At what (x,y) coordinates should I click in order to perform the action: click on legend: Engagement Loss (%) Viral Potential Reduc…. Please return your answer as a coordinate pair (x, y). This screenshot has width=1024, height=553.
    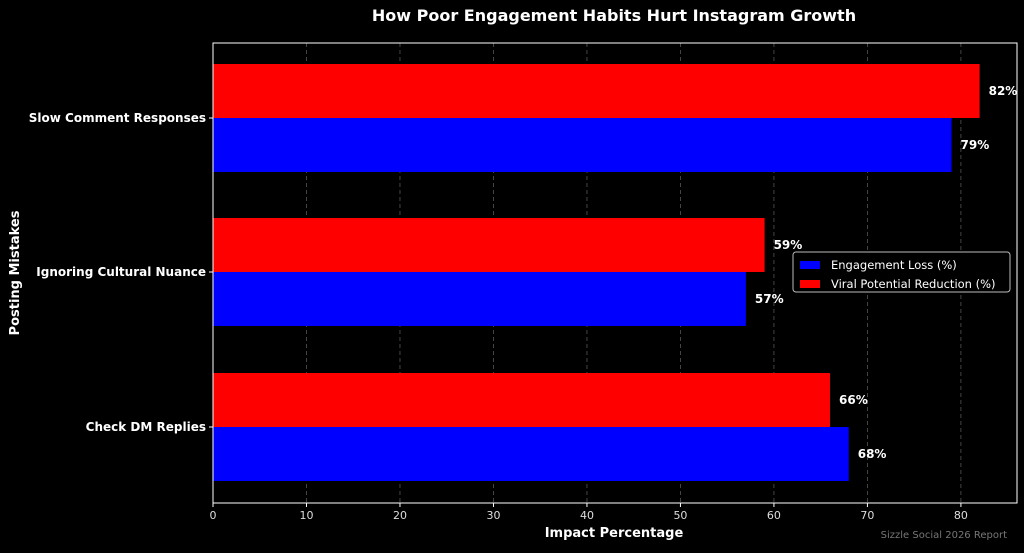
    Looking at the image, I should click on (901, 272).